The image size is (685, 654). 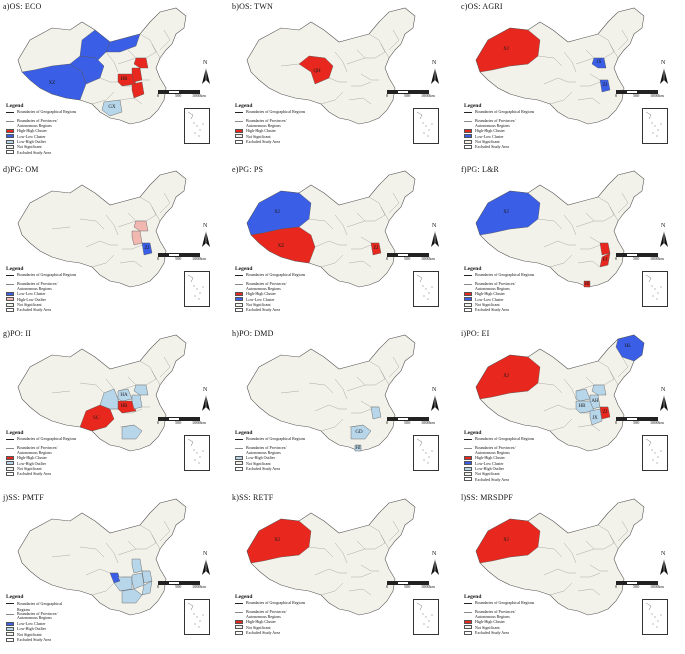 I want to click on region-gs-ll, so click(x=95, y=45).